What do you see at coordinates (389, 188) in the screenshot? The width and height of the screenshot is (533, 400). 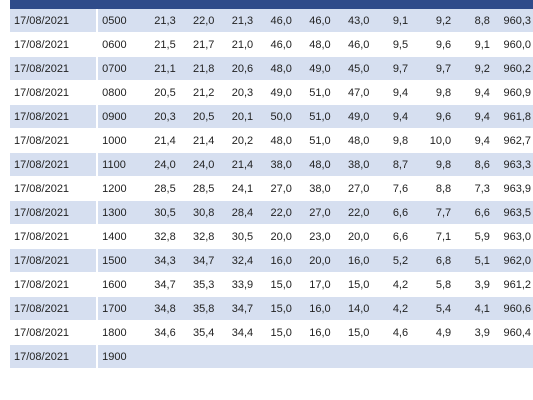 I see `value-cell: 7,6` at bounding box center [389, 188].